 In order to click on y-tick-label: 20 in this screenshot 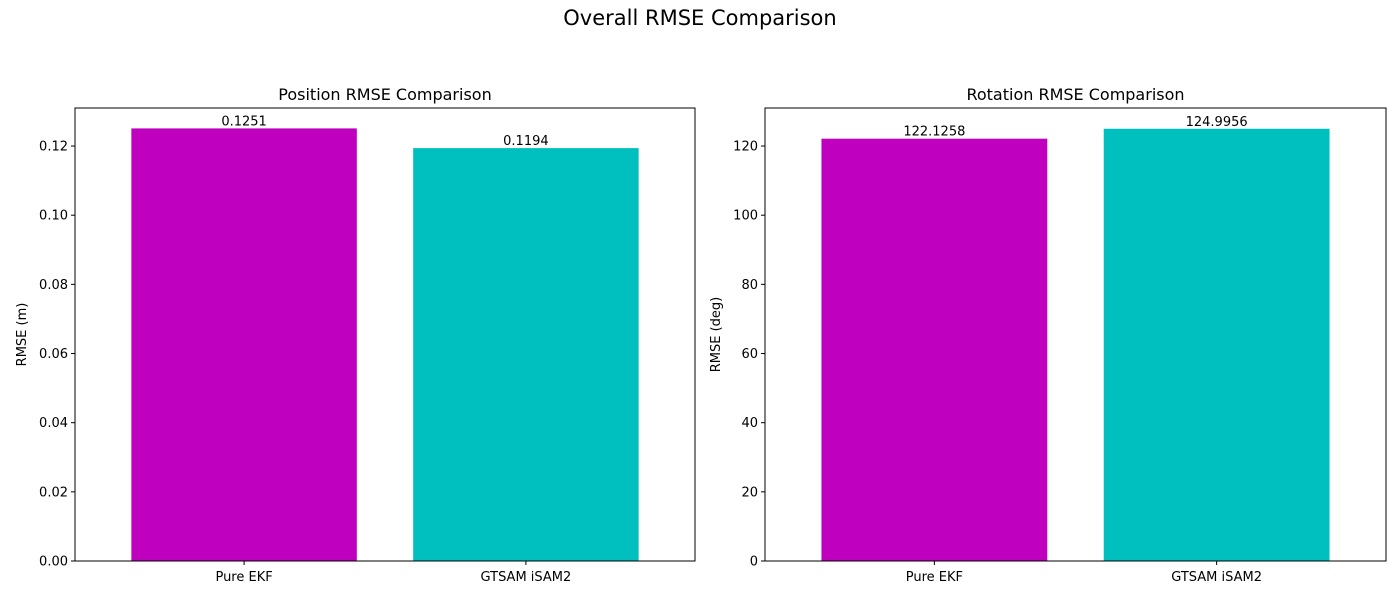, I will do `click(749, 492)`.